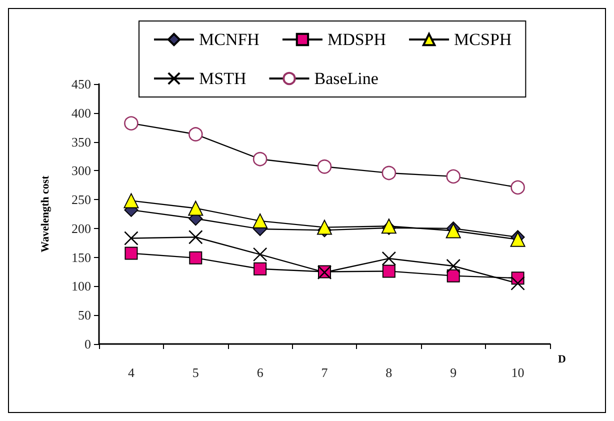 This screenshot has width=614, height=421. Describe the element at coordinates (81, 112) in the screenshot. I see `y-tick-label: 400` at that location.